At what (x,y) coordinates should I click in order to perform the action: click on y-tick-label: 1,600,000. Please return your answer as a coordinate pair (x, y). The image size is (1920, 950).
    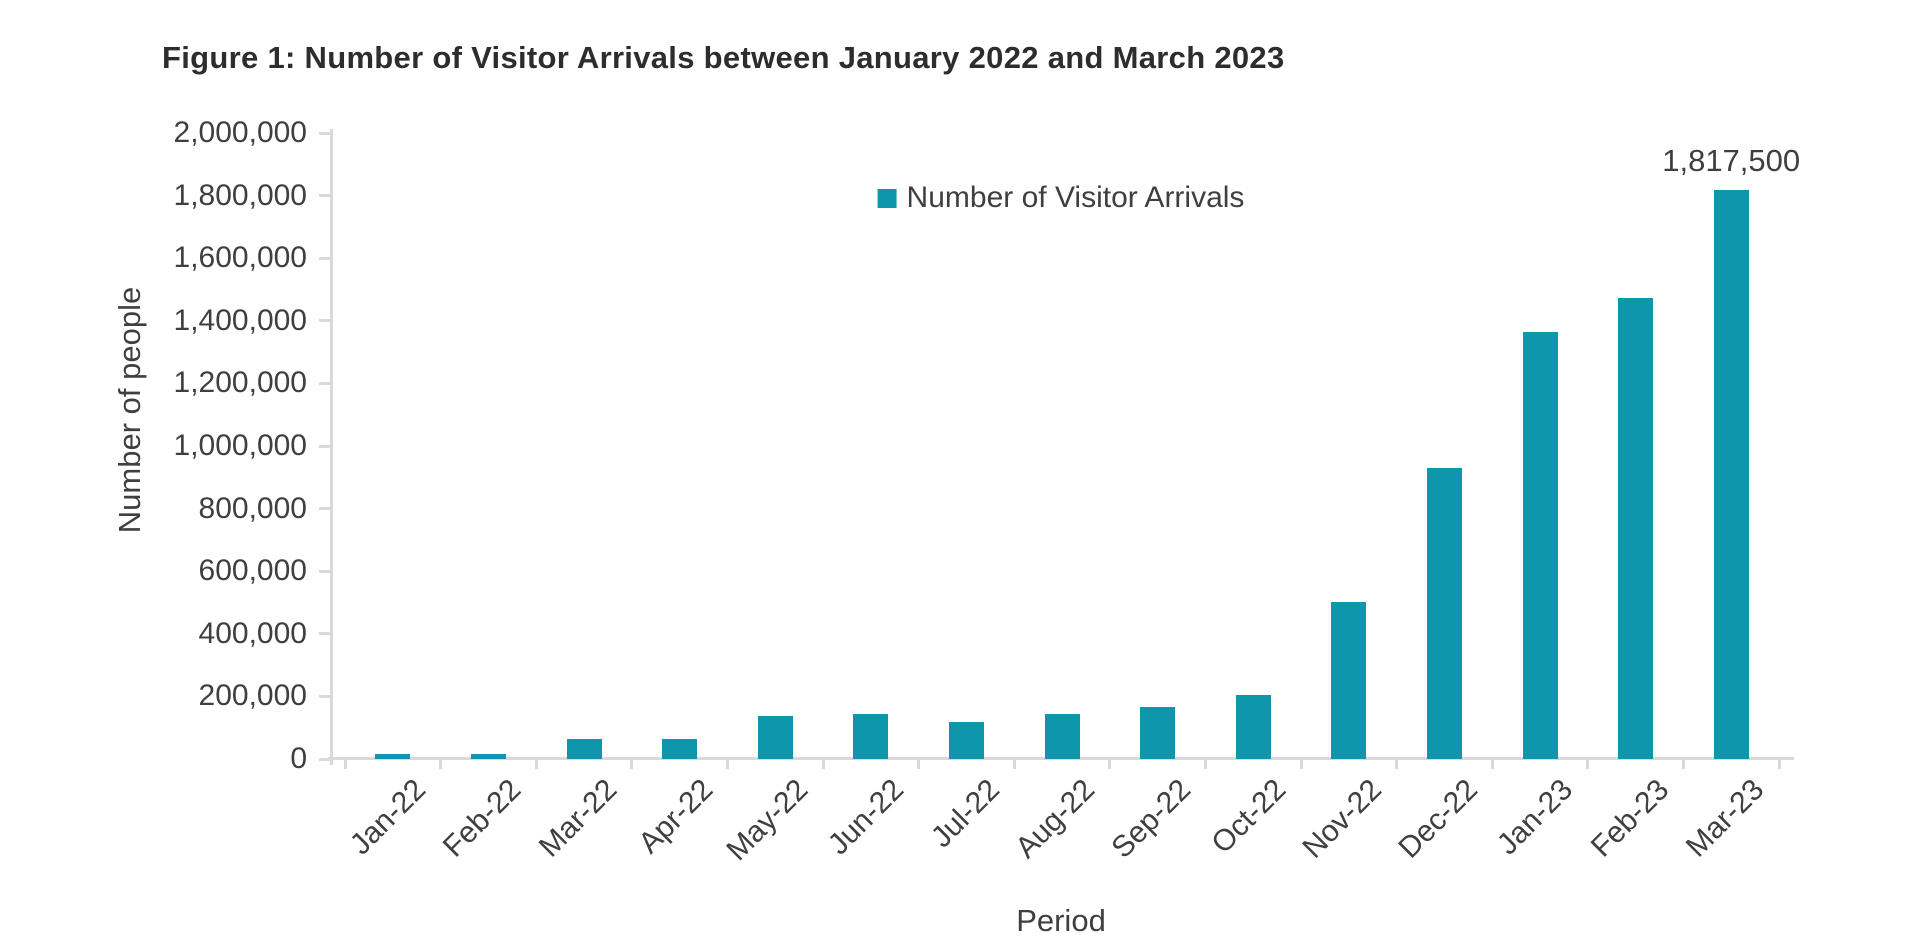
    Looking at the image, I should click on (240, 258).